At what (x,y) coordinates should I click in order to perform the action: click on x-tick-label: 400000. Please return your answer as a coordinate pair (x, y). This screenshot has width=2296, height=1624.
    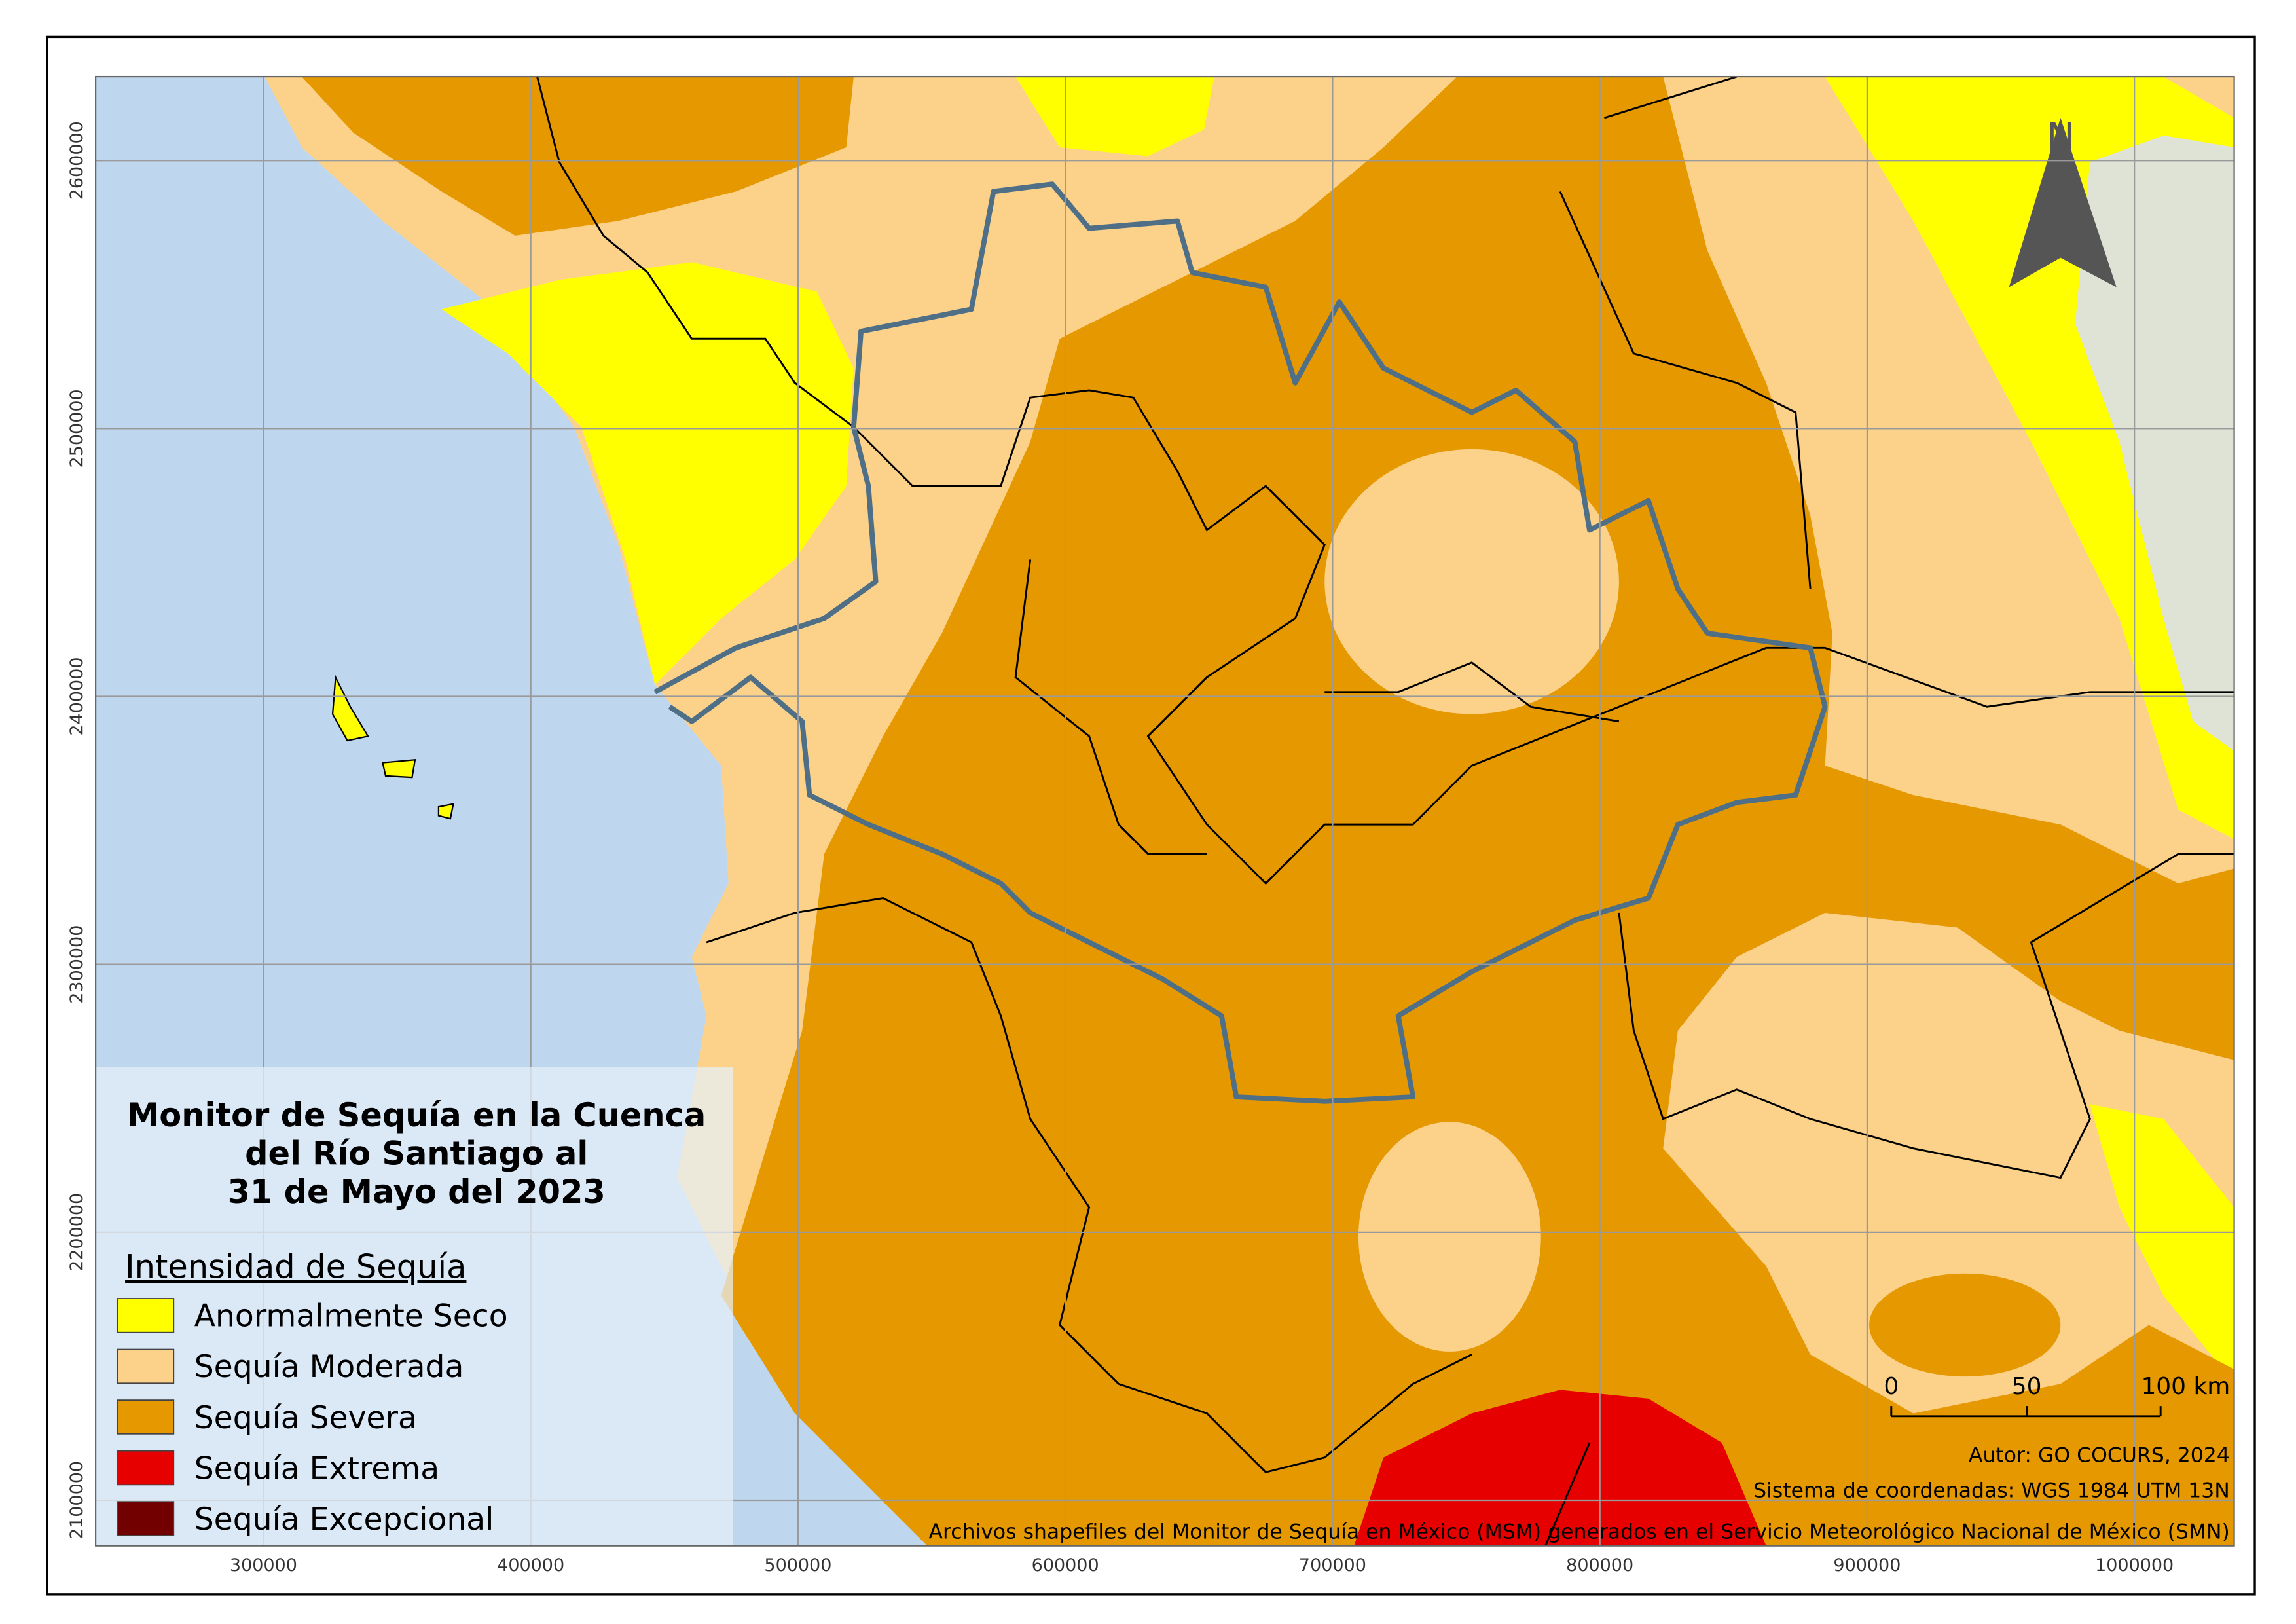
    Looking at the image, I should click on (530, 1565).